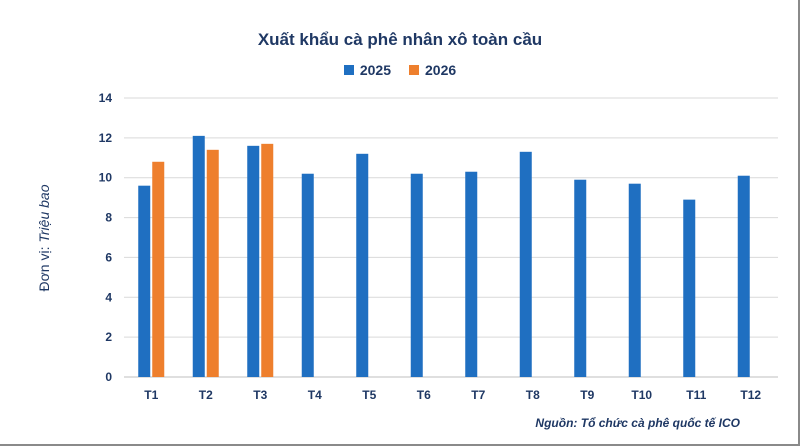 This screenshot has width=800, height=446. What do you see at coordinates (151, 395) in the screenshot?
I see `x-tick-label: T1` at bounding box center [151, 395].